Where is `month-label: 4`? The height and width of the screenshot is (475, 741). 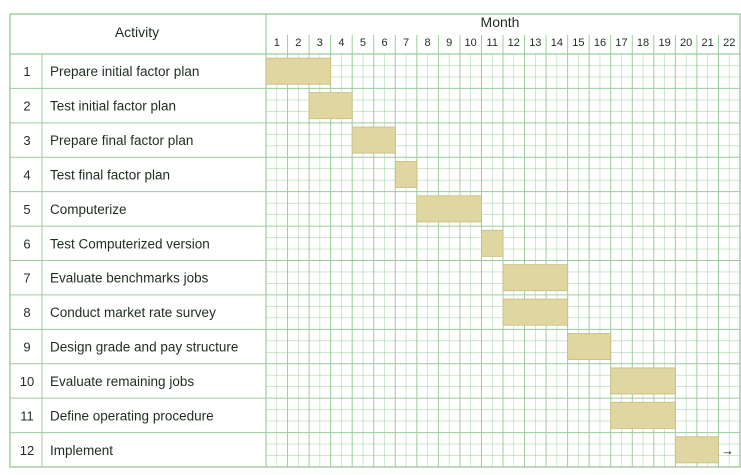
month-label: 4 is located at coordinates (341, 43).